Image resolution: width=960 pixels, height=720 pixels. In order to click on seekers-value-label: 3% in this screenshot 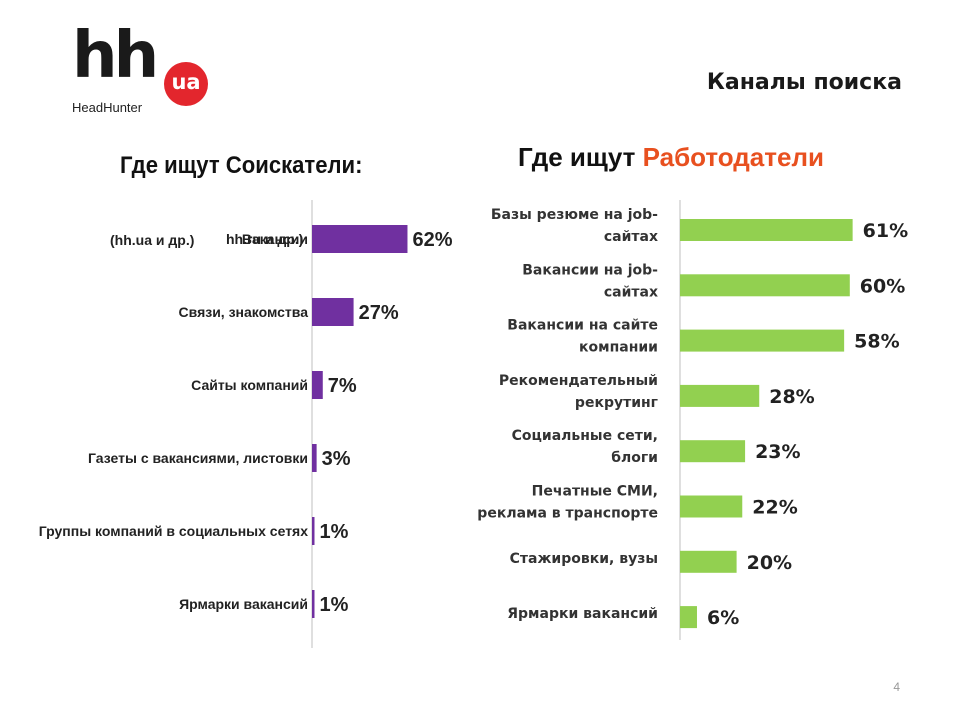, I will do `click(336, 459)`.